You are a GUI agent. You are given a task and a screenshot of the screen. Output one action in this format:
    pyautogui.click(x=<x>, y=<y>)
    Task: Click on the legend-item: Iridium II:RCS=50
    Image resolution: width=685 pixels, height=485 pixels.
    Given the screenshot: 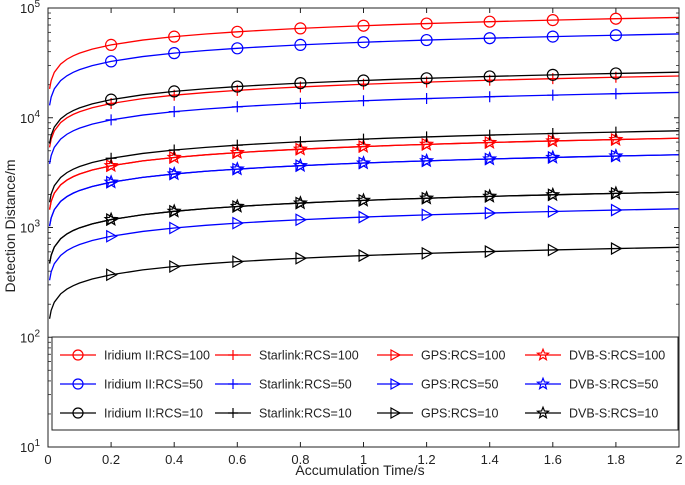 What is the action you would take?
    pyautogui.click(x=131, y=385)
    